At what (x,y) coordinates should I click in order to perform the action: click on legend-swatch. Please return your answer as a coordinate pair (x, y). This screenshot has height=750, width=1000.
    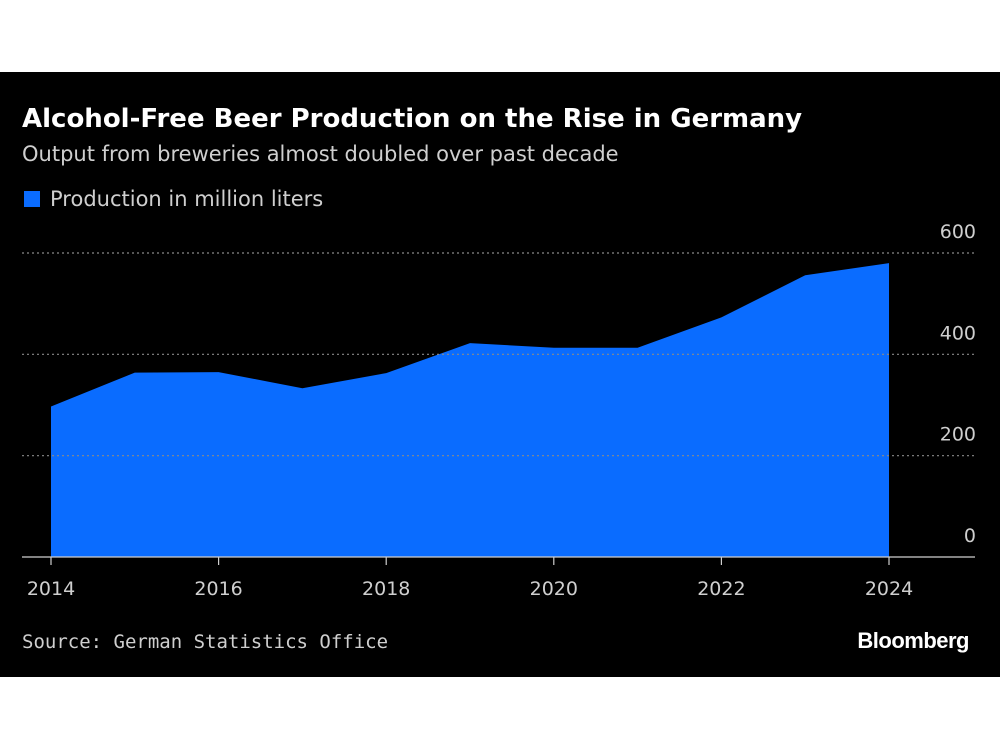
    Looking at the image, I should click on (32, 199).